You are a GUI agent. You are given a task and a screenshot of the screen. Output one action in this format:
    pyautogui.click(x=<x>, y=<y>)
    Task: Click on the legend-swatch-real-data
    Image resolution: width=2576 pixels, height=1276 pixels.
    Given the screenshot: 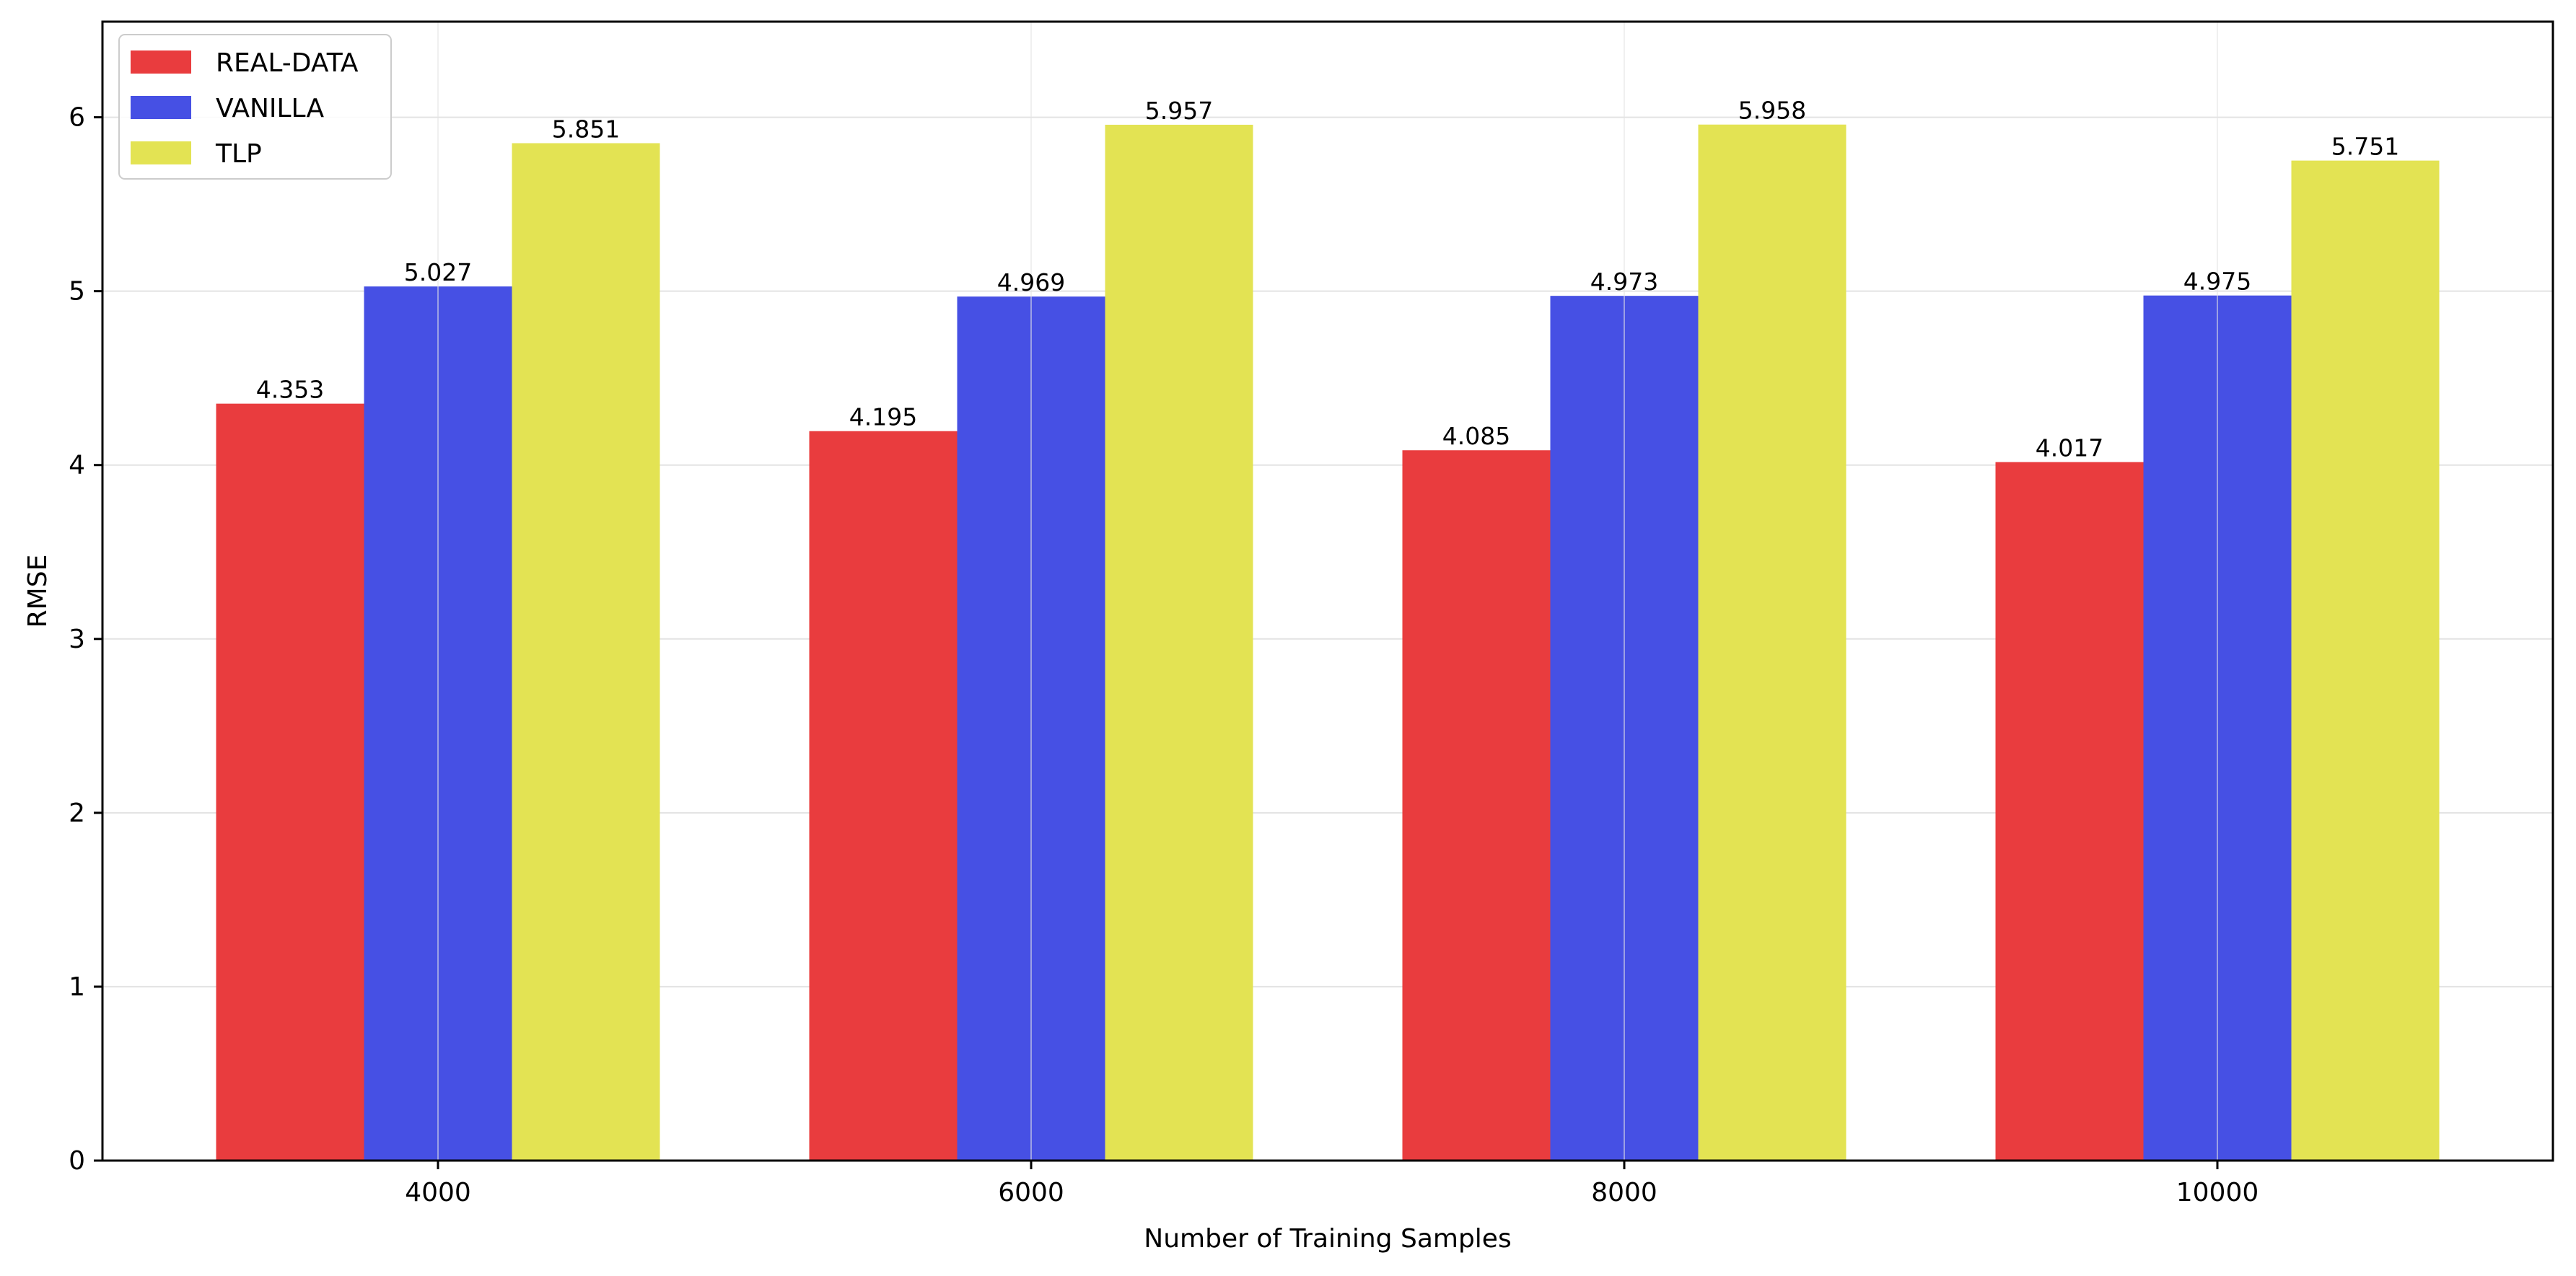 What is the action you would take?
    pyautogui.click(x=161, y=62)
    